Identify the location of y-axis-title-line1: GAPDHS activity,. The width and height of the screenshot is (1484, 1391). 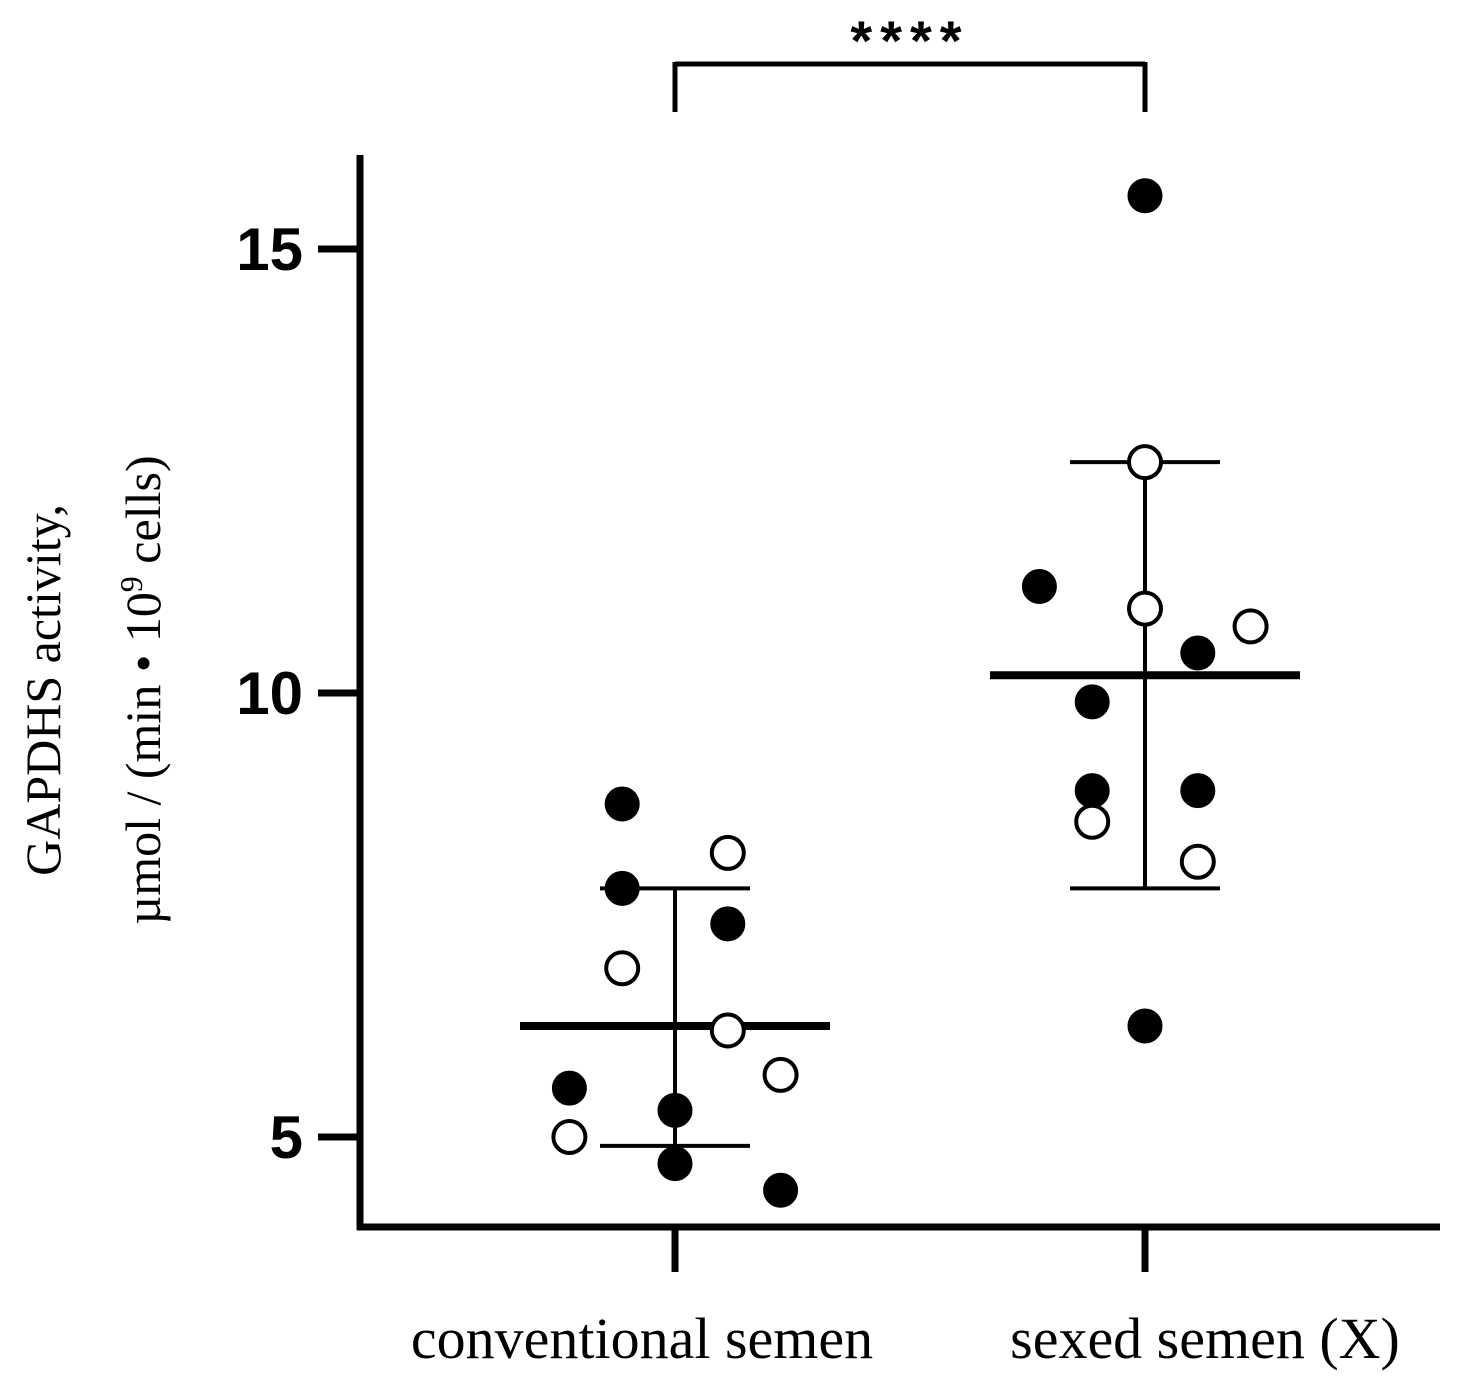
(43, 690).